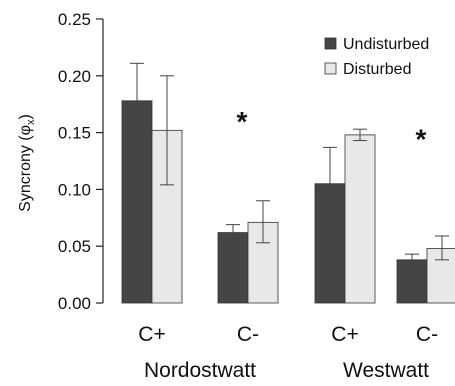 This screenshot has width=455, height=386. I want to click on legend-label-undisturbed: Undisturbed, so click(386, 44).